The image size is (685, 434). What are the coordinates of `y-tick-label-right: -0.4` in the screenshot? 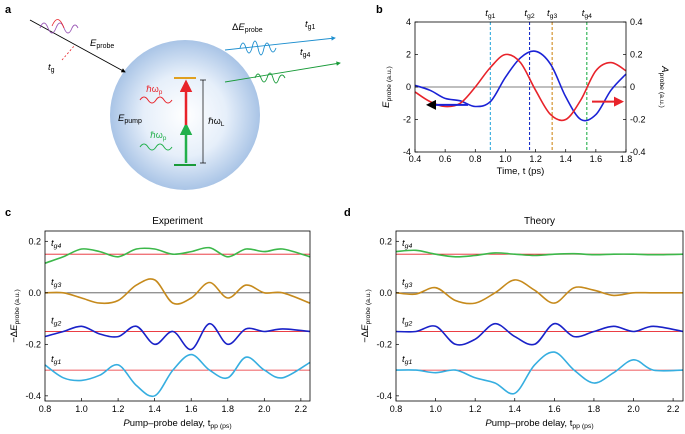 It's located at (638, 152).